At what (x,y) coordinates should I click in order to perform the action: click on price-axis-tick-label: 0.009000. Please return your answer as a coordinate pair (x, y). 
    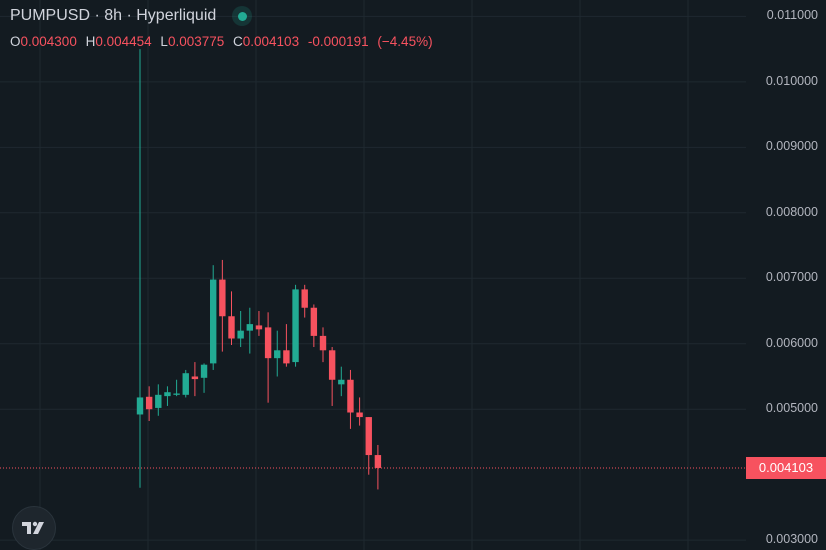
    Looking at the image, I should click on (791, 146).